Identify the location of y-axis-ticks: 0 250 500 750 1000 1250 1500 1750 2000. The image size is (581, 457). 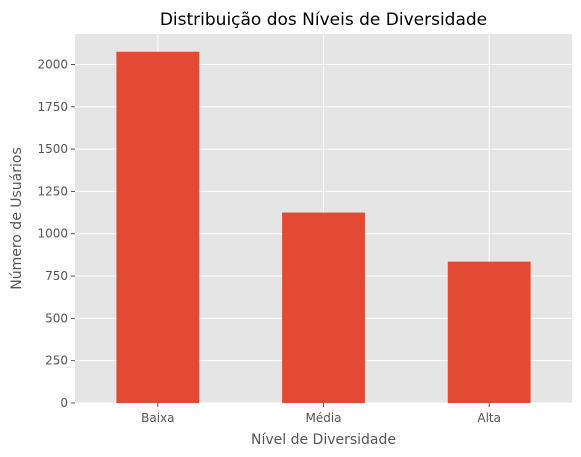
(56, 233).